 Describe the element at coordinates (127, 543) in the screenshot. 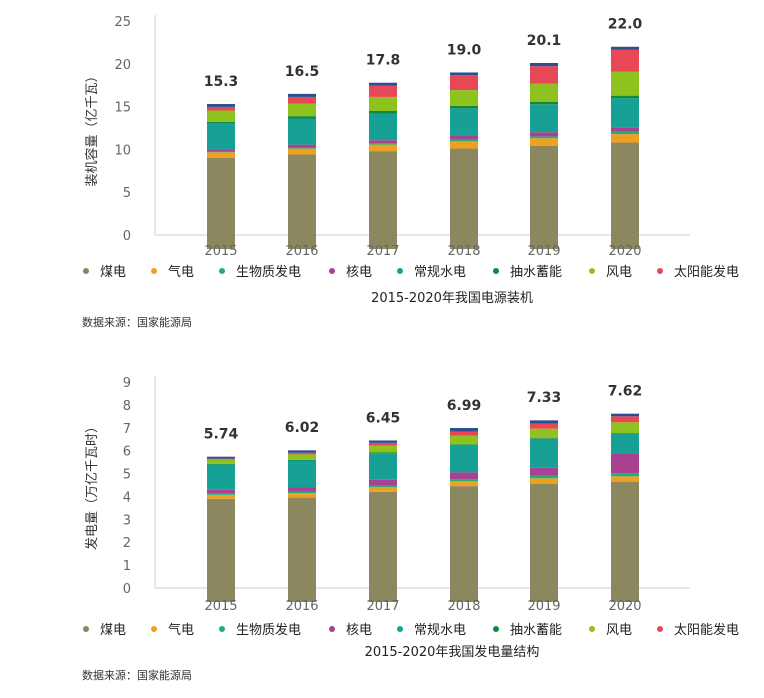

I see `y-tick-label: 2` at that location.